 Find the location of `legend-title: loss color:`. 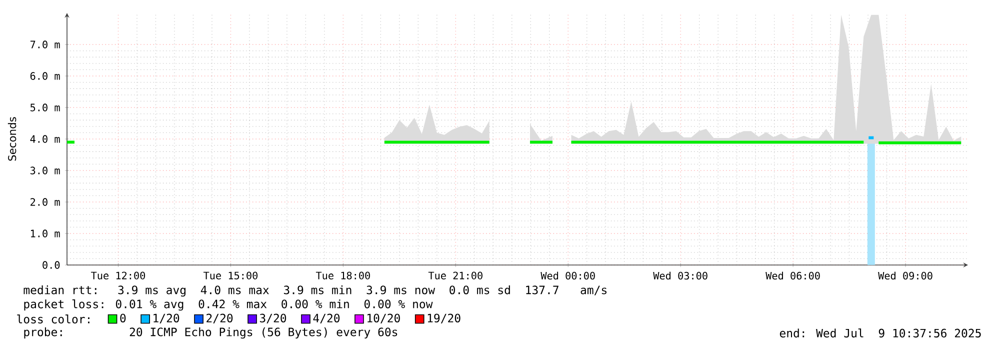

legend-title: loss color: is located at coordinates (53, 319).